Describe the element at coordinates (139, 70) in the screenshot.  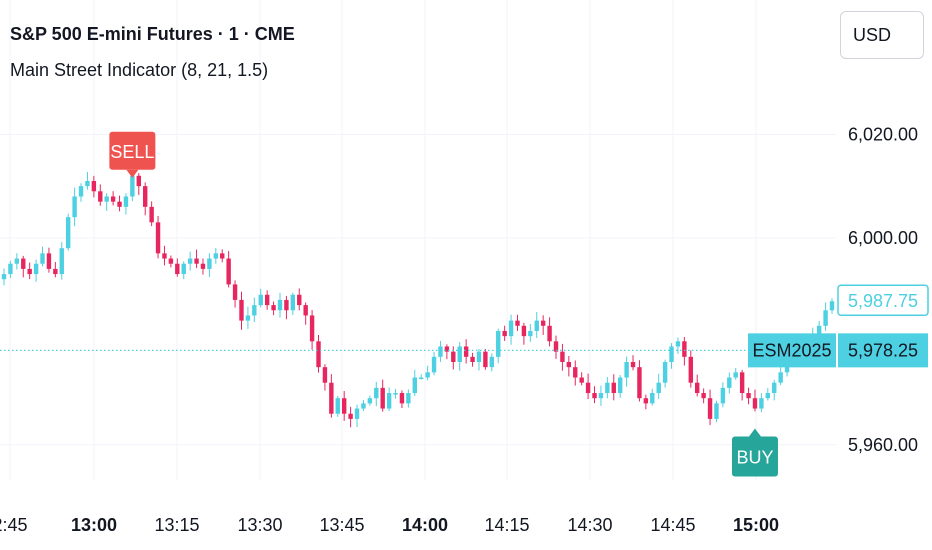
I see `indicator-label: Main Street Indicator (8, 21, 1.5)` at that location.